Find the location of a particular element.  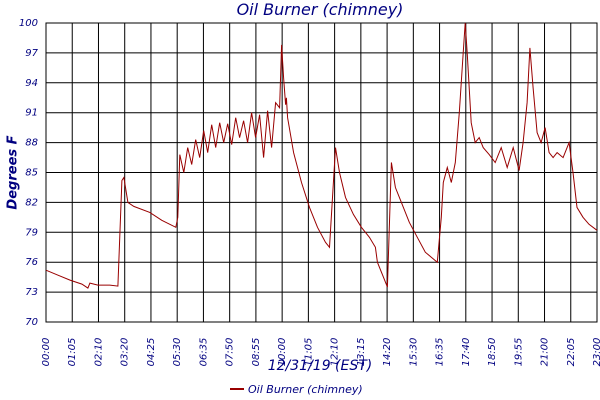

x-tick-label: 12:10 is located at coordinates (335, 352).